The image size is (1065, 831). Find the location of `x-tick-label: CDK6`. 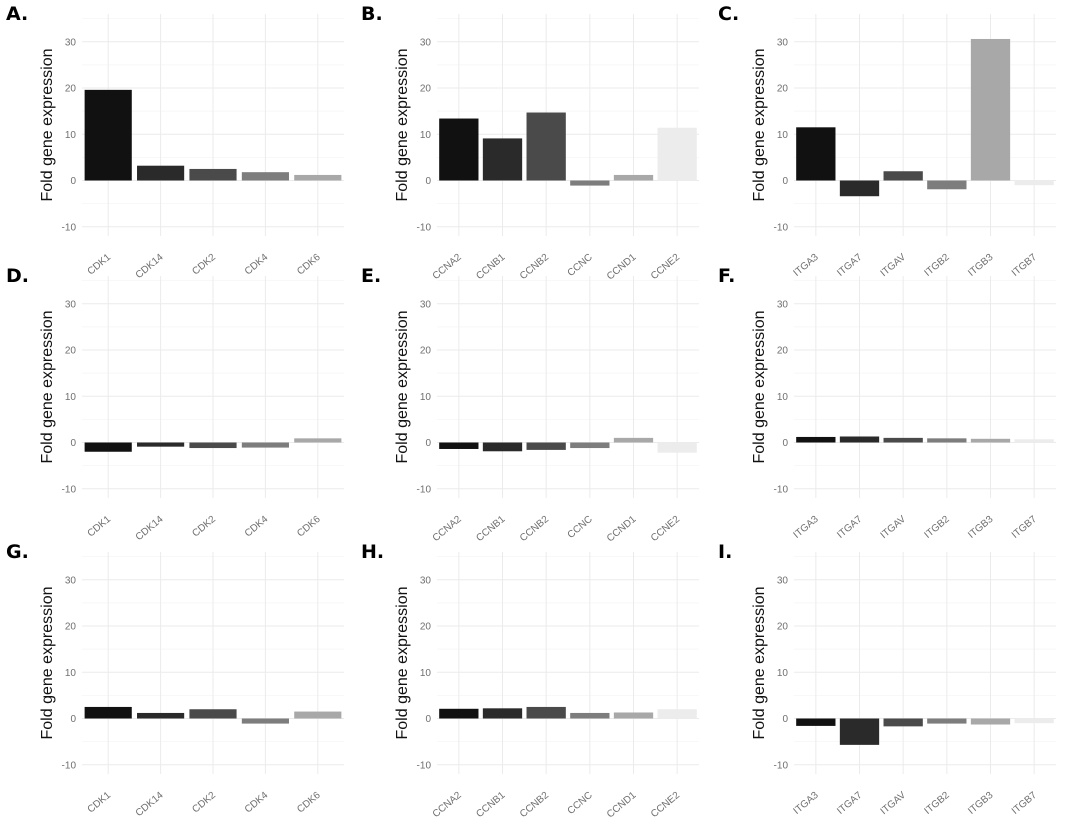

x-tick-label: CDK6 is located at coordinates (309, 803).